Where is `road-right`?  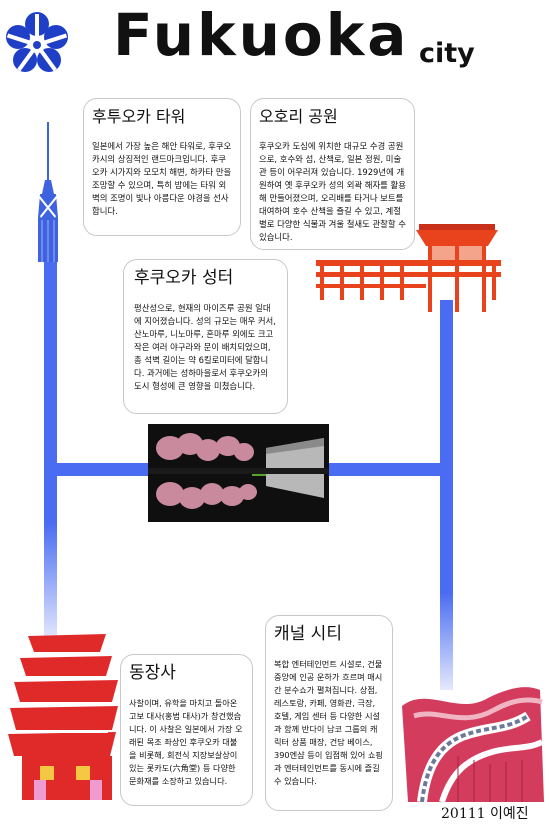
road-right is located at coordinates (446, 495).